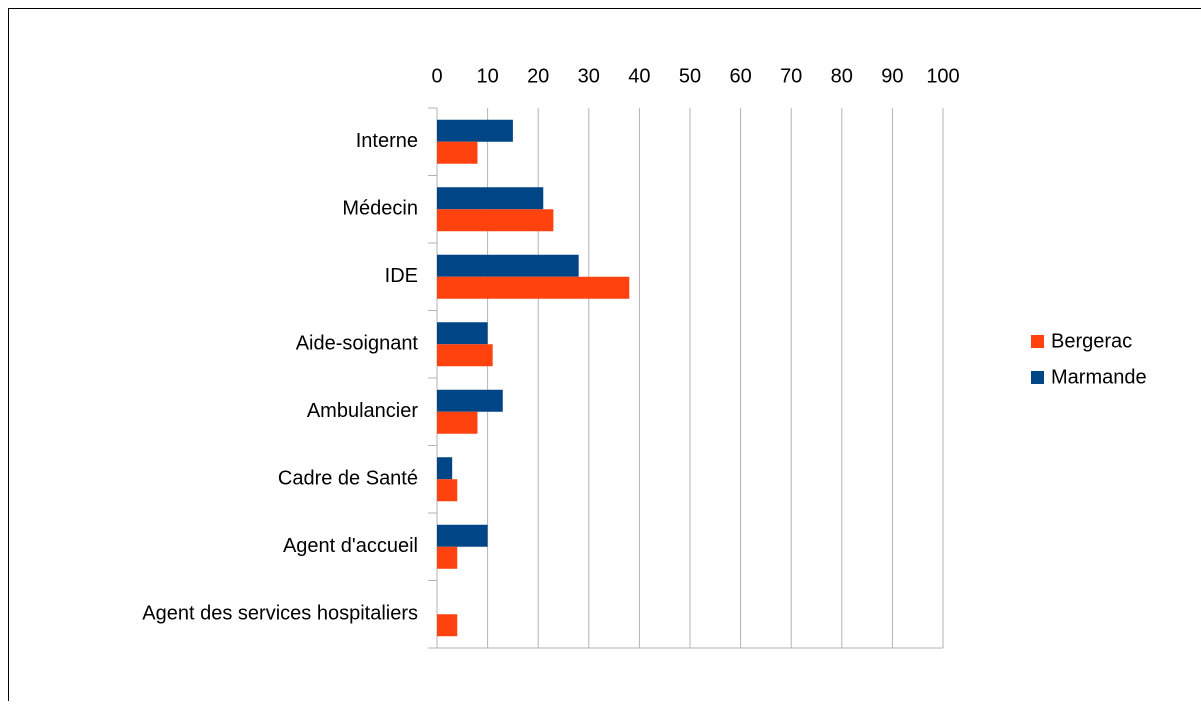 The image size is (1201, 706). What do you see at coordinates (380, 209) in the screenshot?
I see `y-tick-label: Médecin` at bounding box center [380, 209].